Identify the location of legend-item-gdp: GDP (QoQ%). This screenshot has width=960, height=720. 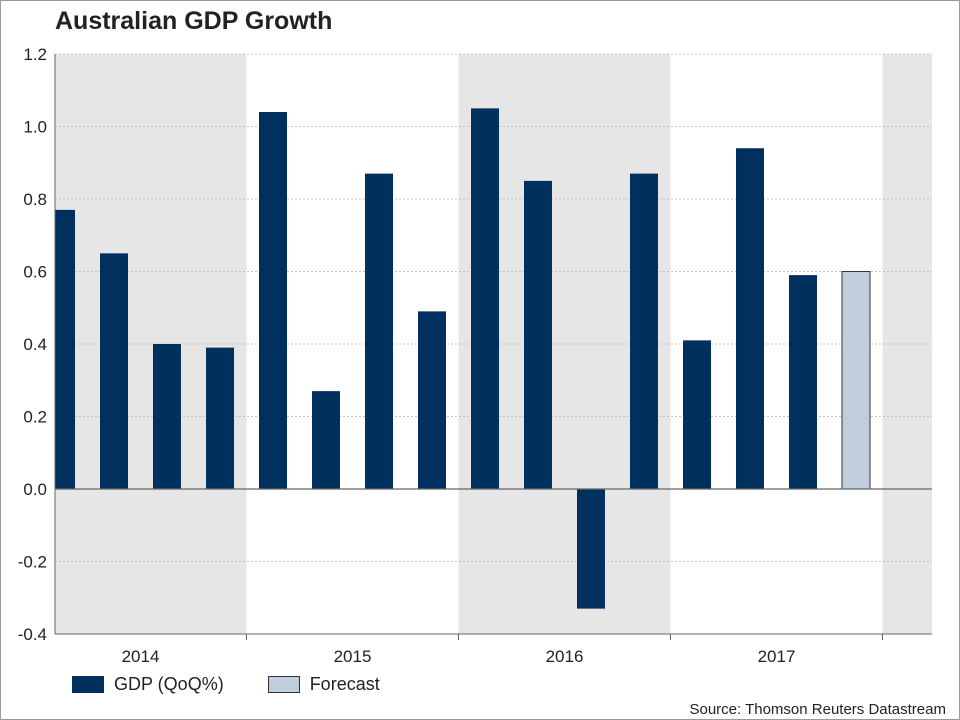
(148, 684).